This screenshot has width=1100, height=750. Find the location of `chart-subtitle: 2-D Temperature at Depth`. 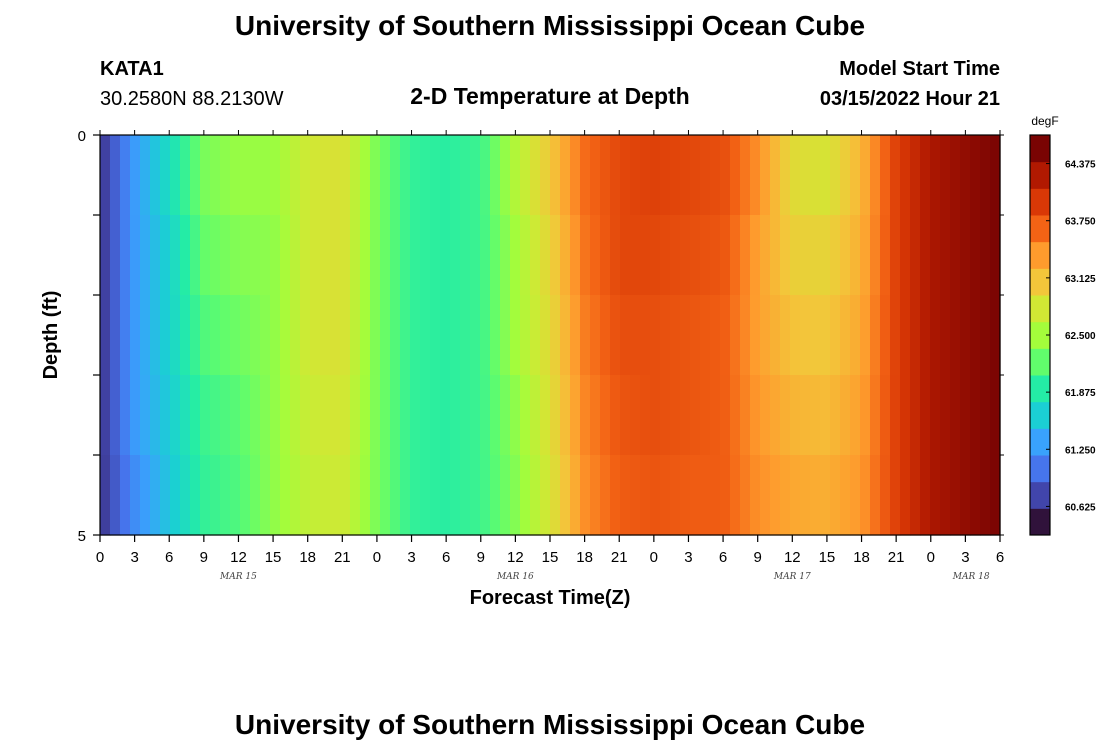

chart-subtitle: 2-D Temperature at Depth is located at coordinates (549, 96).